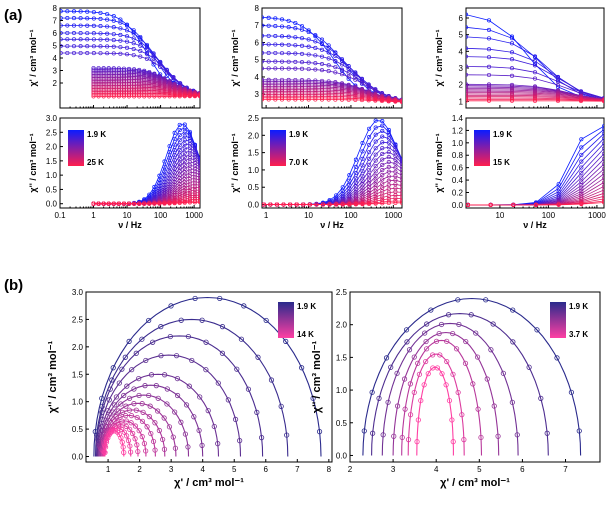 The width and height of the screenshot is (614, 506). What do you see at coordinates (78, 319) in the screenshot?
I see `y-tick-label: 2.5` at bounding box center [78, 319].